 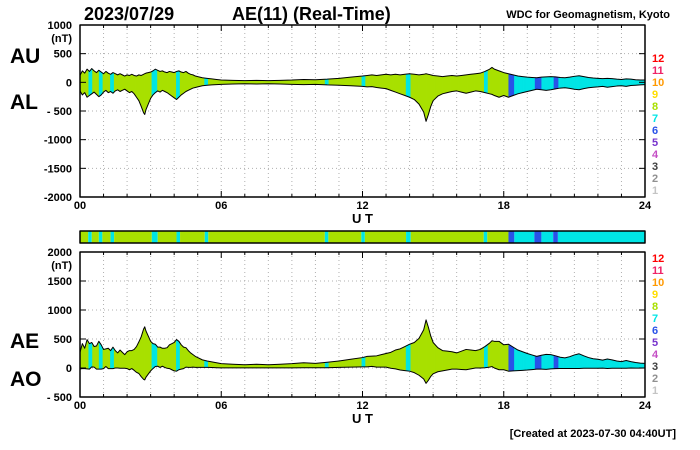 I want to click on ae-axis-label: AE, so click(x=25, y=341).